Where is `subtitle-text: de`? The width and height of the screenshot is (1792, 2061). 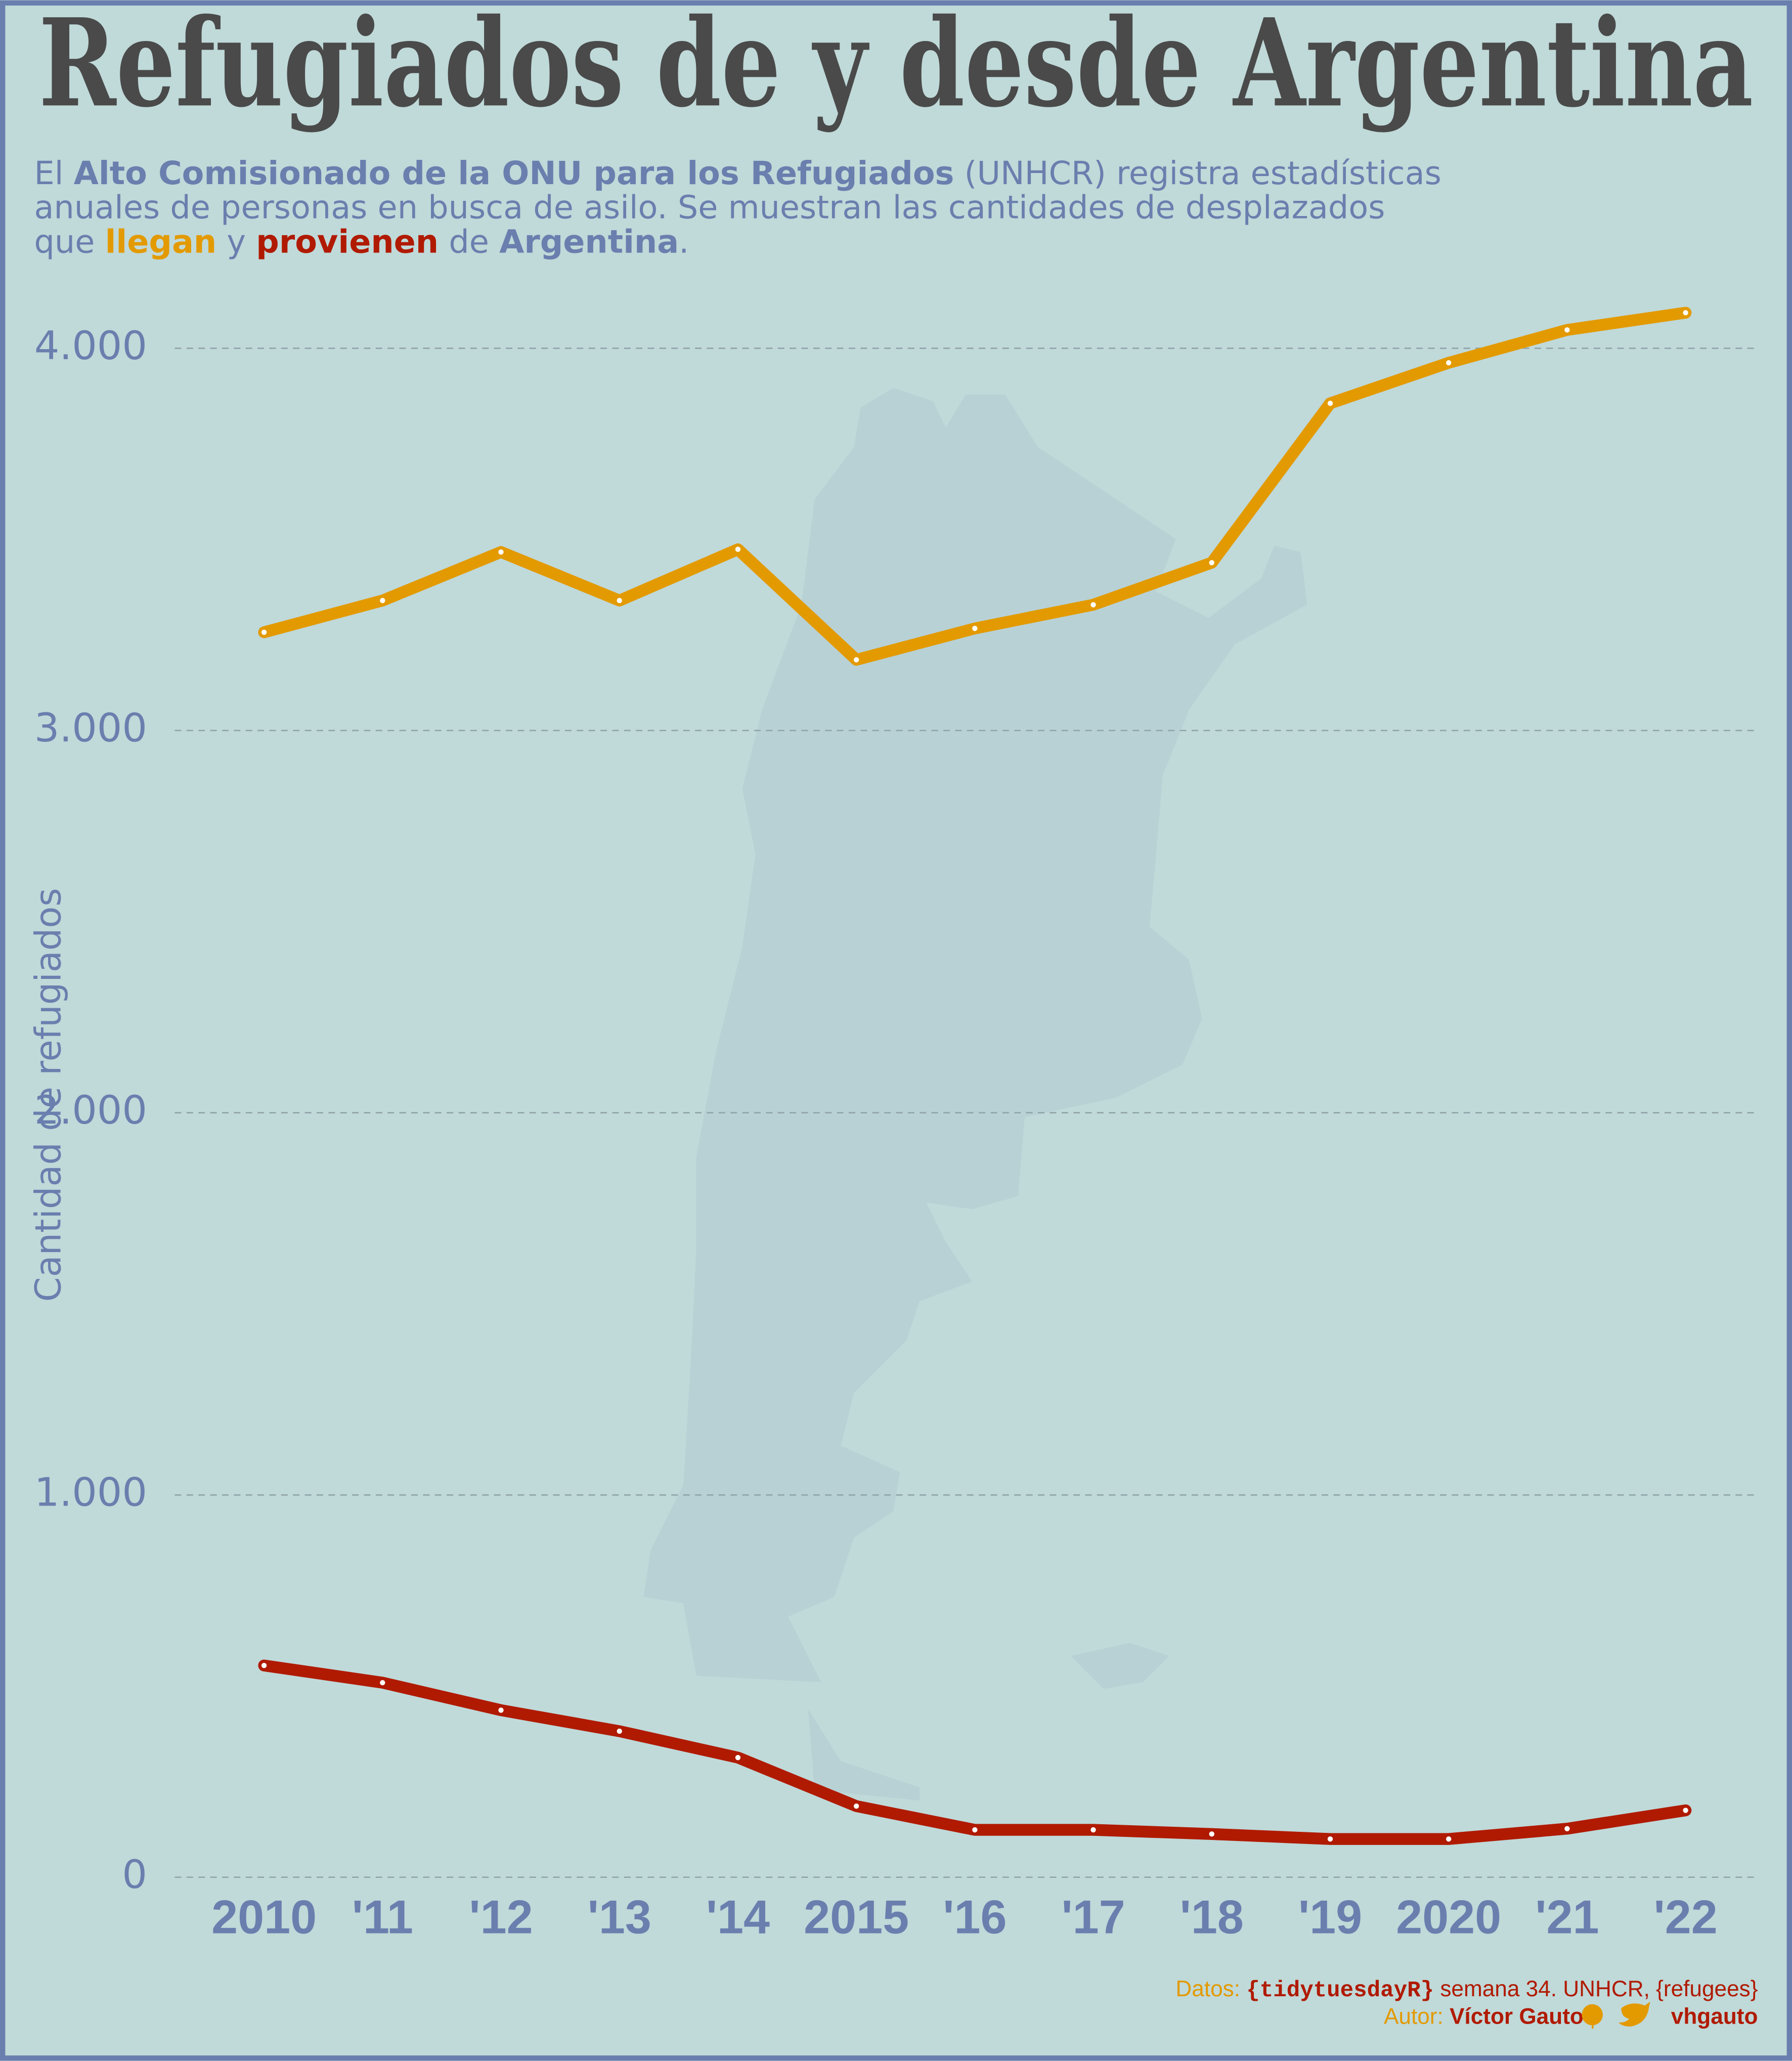 subtitle-text: de is located at coordinates (469, 242).